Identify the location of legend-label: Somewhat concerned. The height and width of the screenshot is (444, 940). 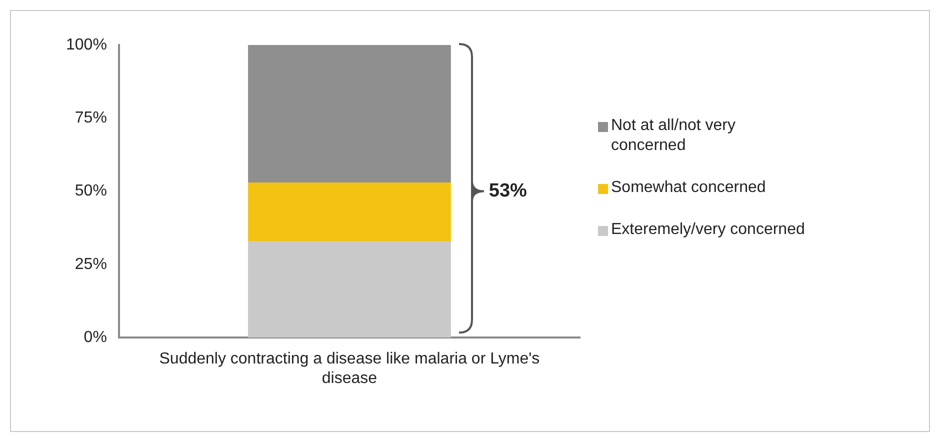
(688, 188).